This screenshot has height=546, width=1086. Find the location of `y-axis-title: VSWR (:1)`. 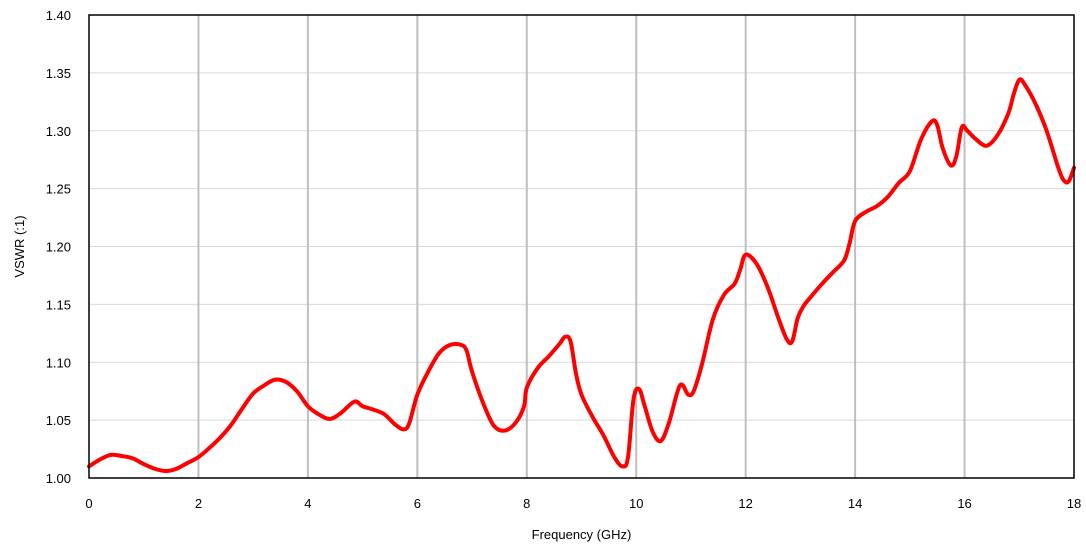

y-axis-title: VSWR (:1) is located at coordinates (19, 246).